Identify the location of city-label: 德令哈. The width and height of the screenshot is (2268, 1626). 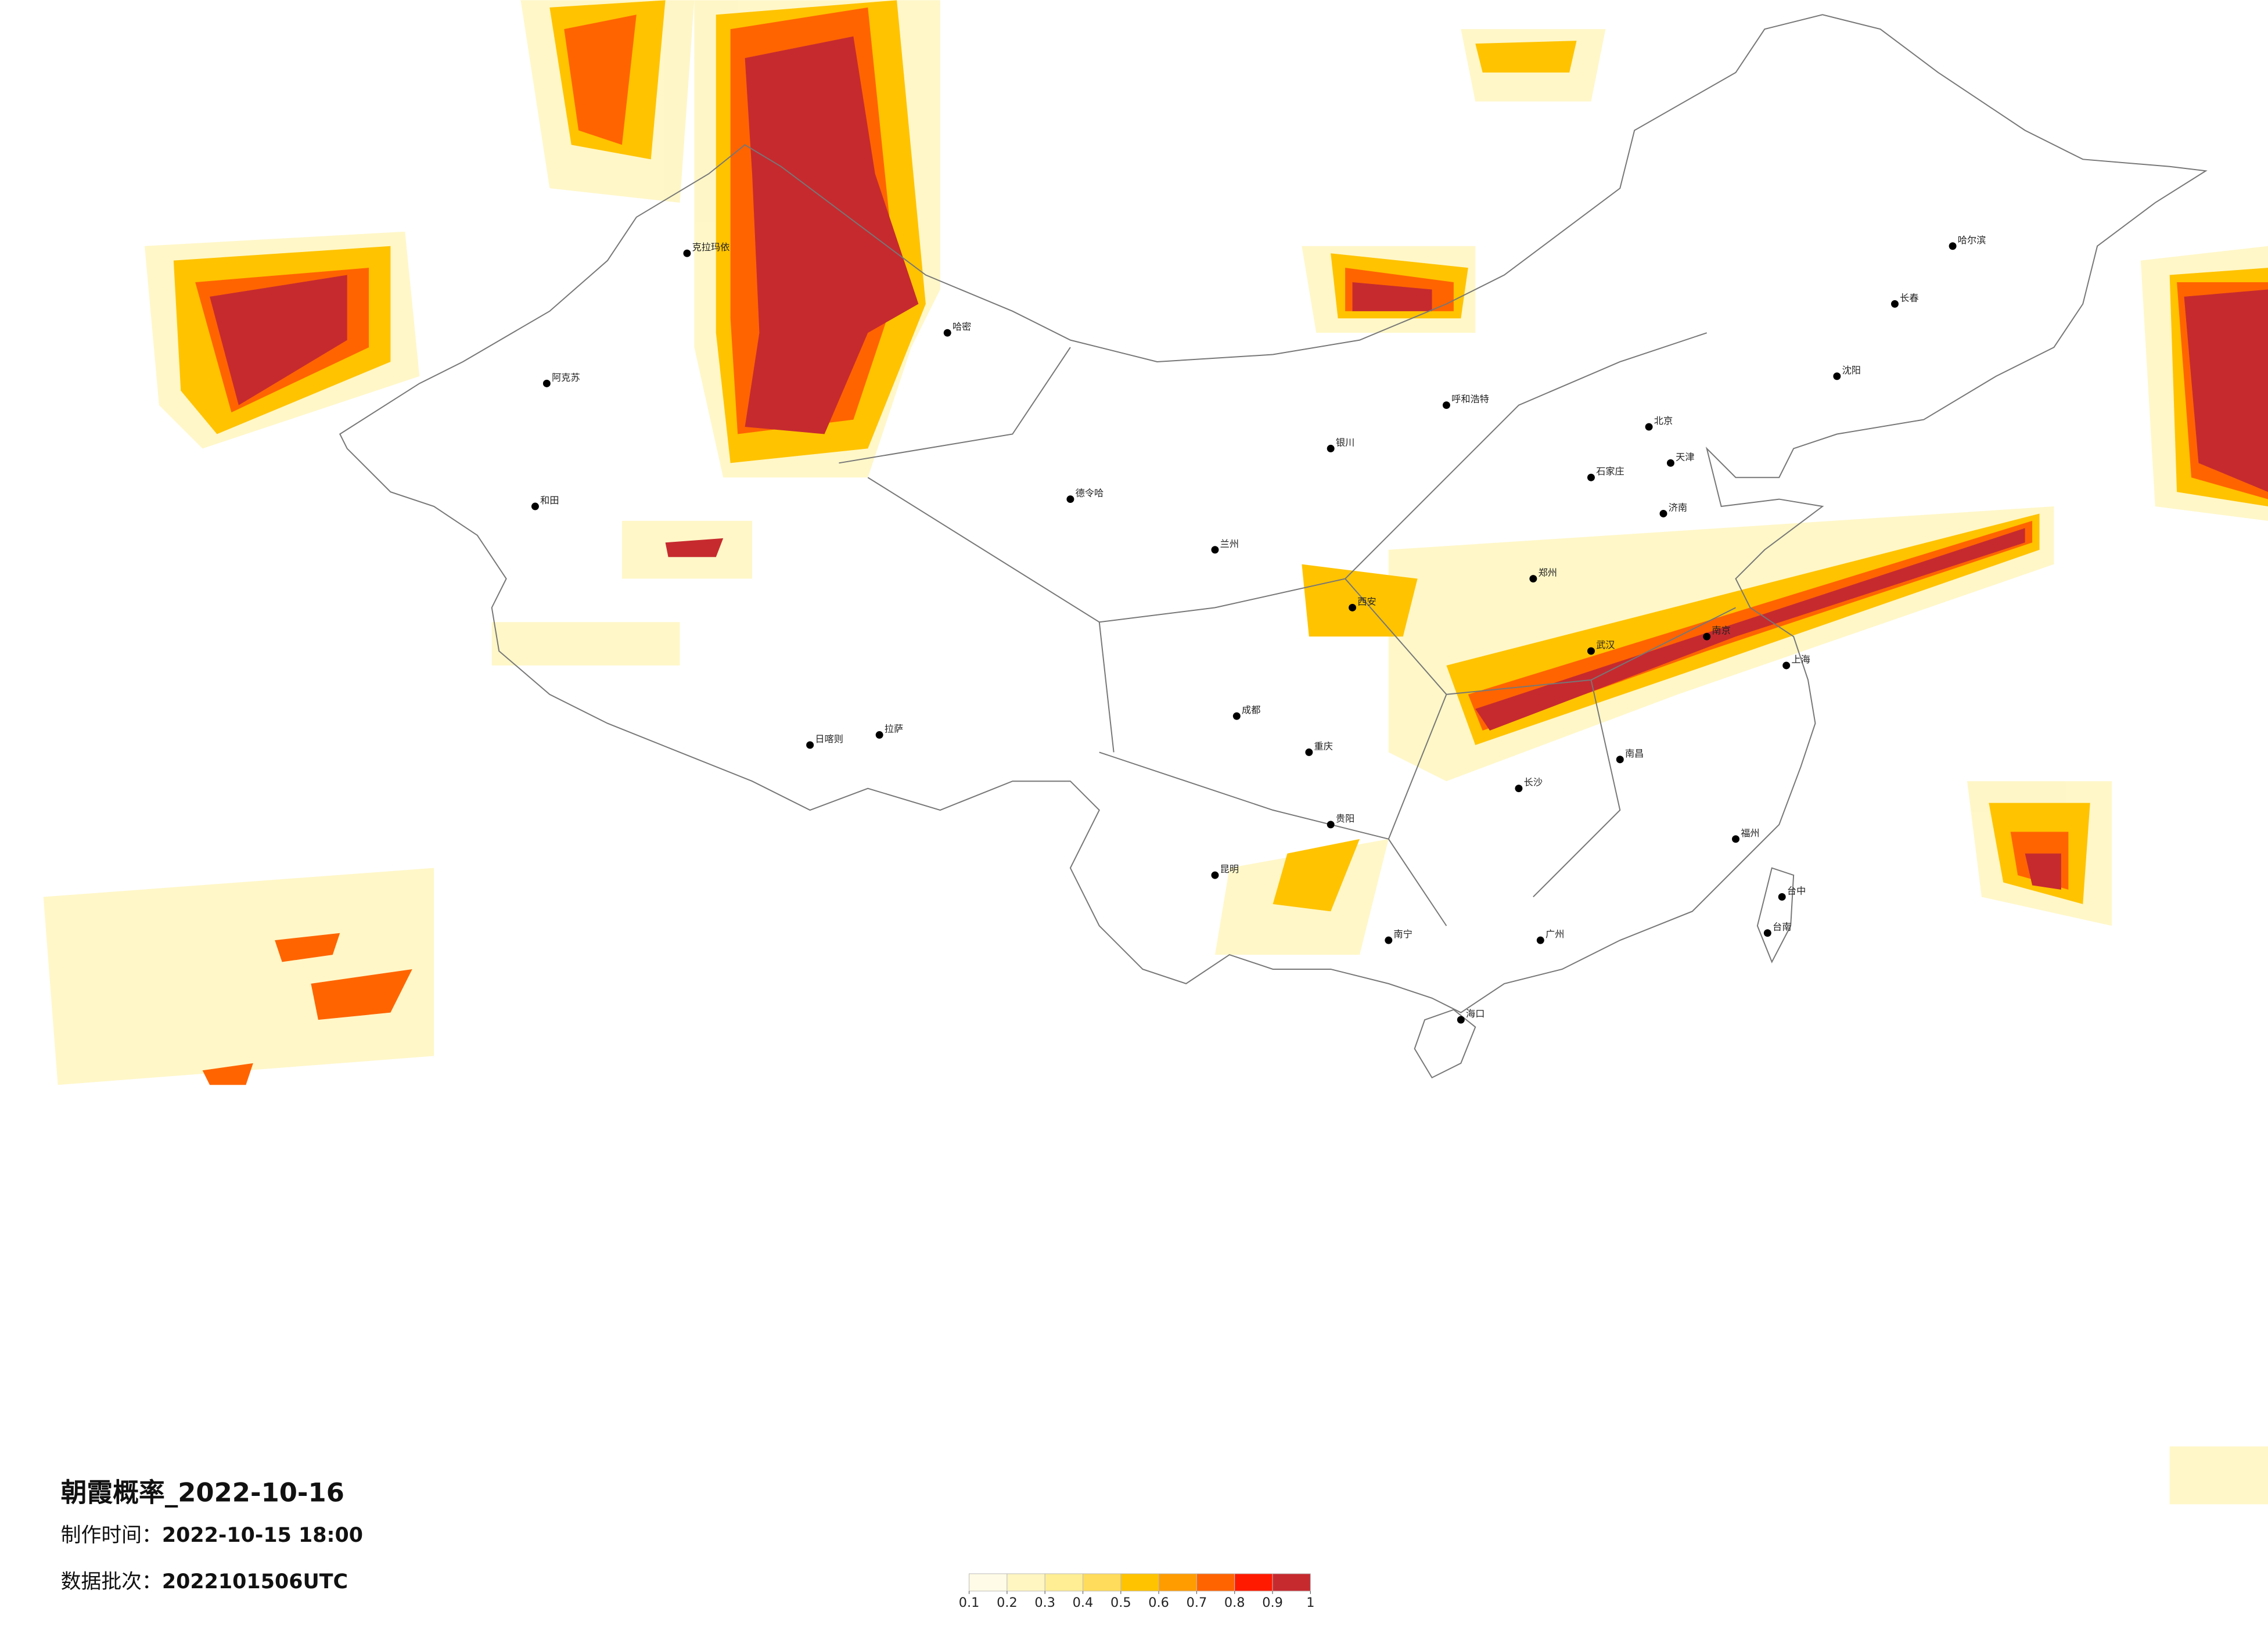
(1090, 494).